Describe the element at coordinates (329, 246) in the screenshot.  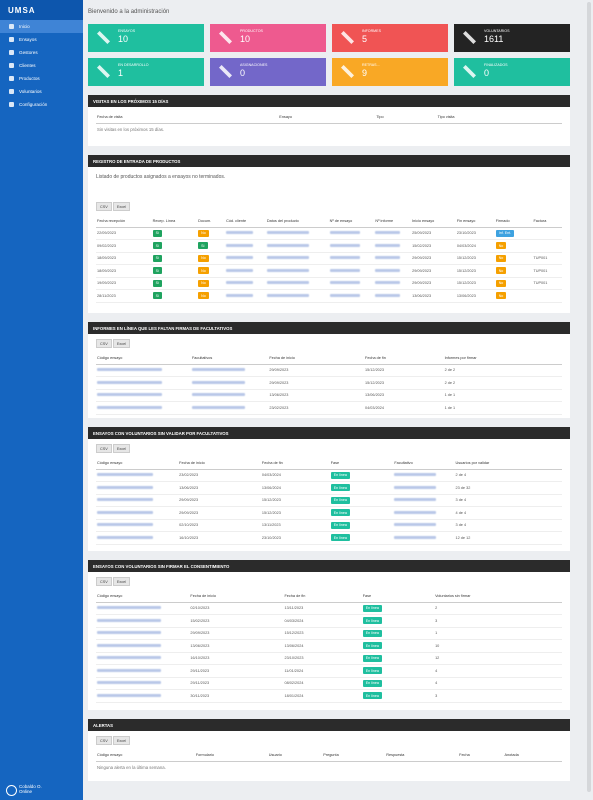
I see `table-row: 09/02/2023 Sí Sí 15/02/2023 04/03/2024 No` at that location.